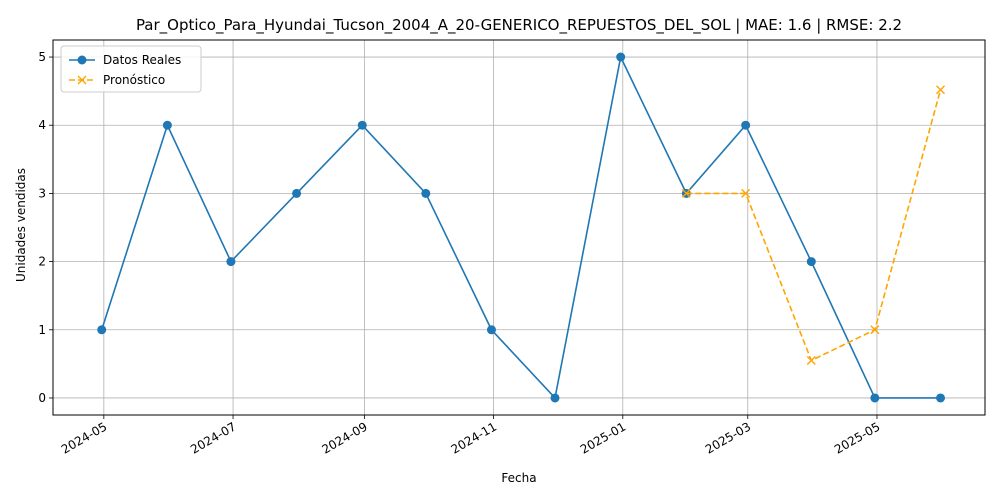 The height and width of the screenshot is (500, 1000). I want to click on x-tick-label: 2024-05, so click(84, 437).